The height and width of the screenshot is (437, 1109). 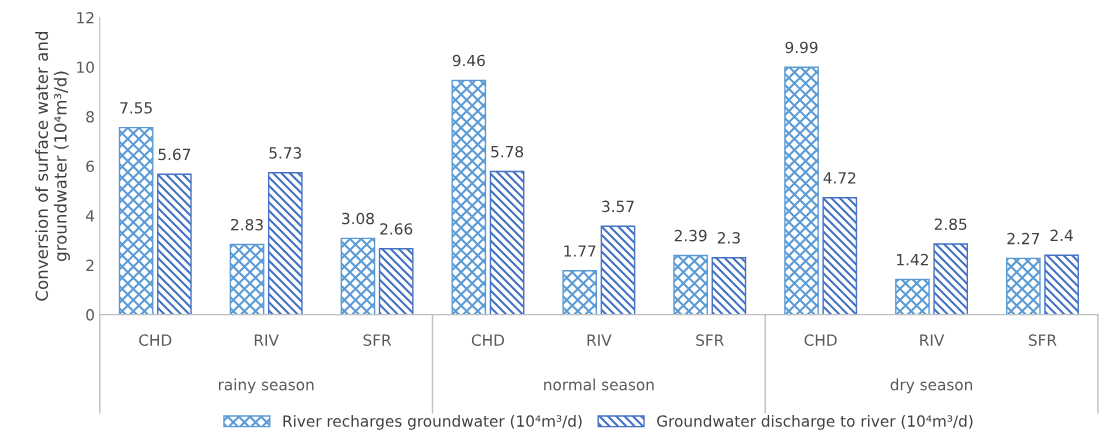 I want to click on y-tick-label: 12, so click(x=85, y=17).